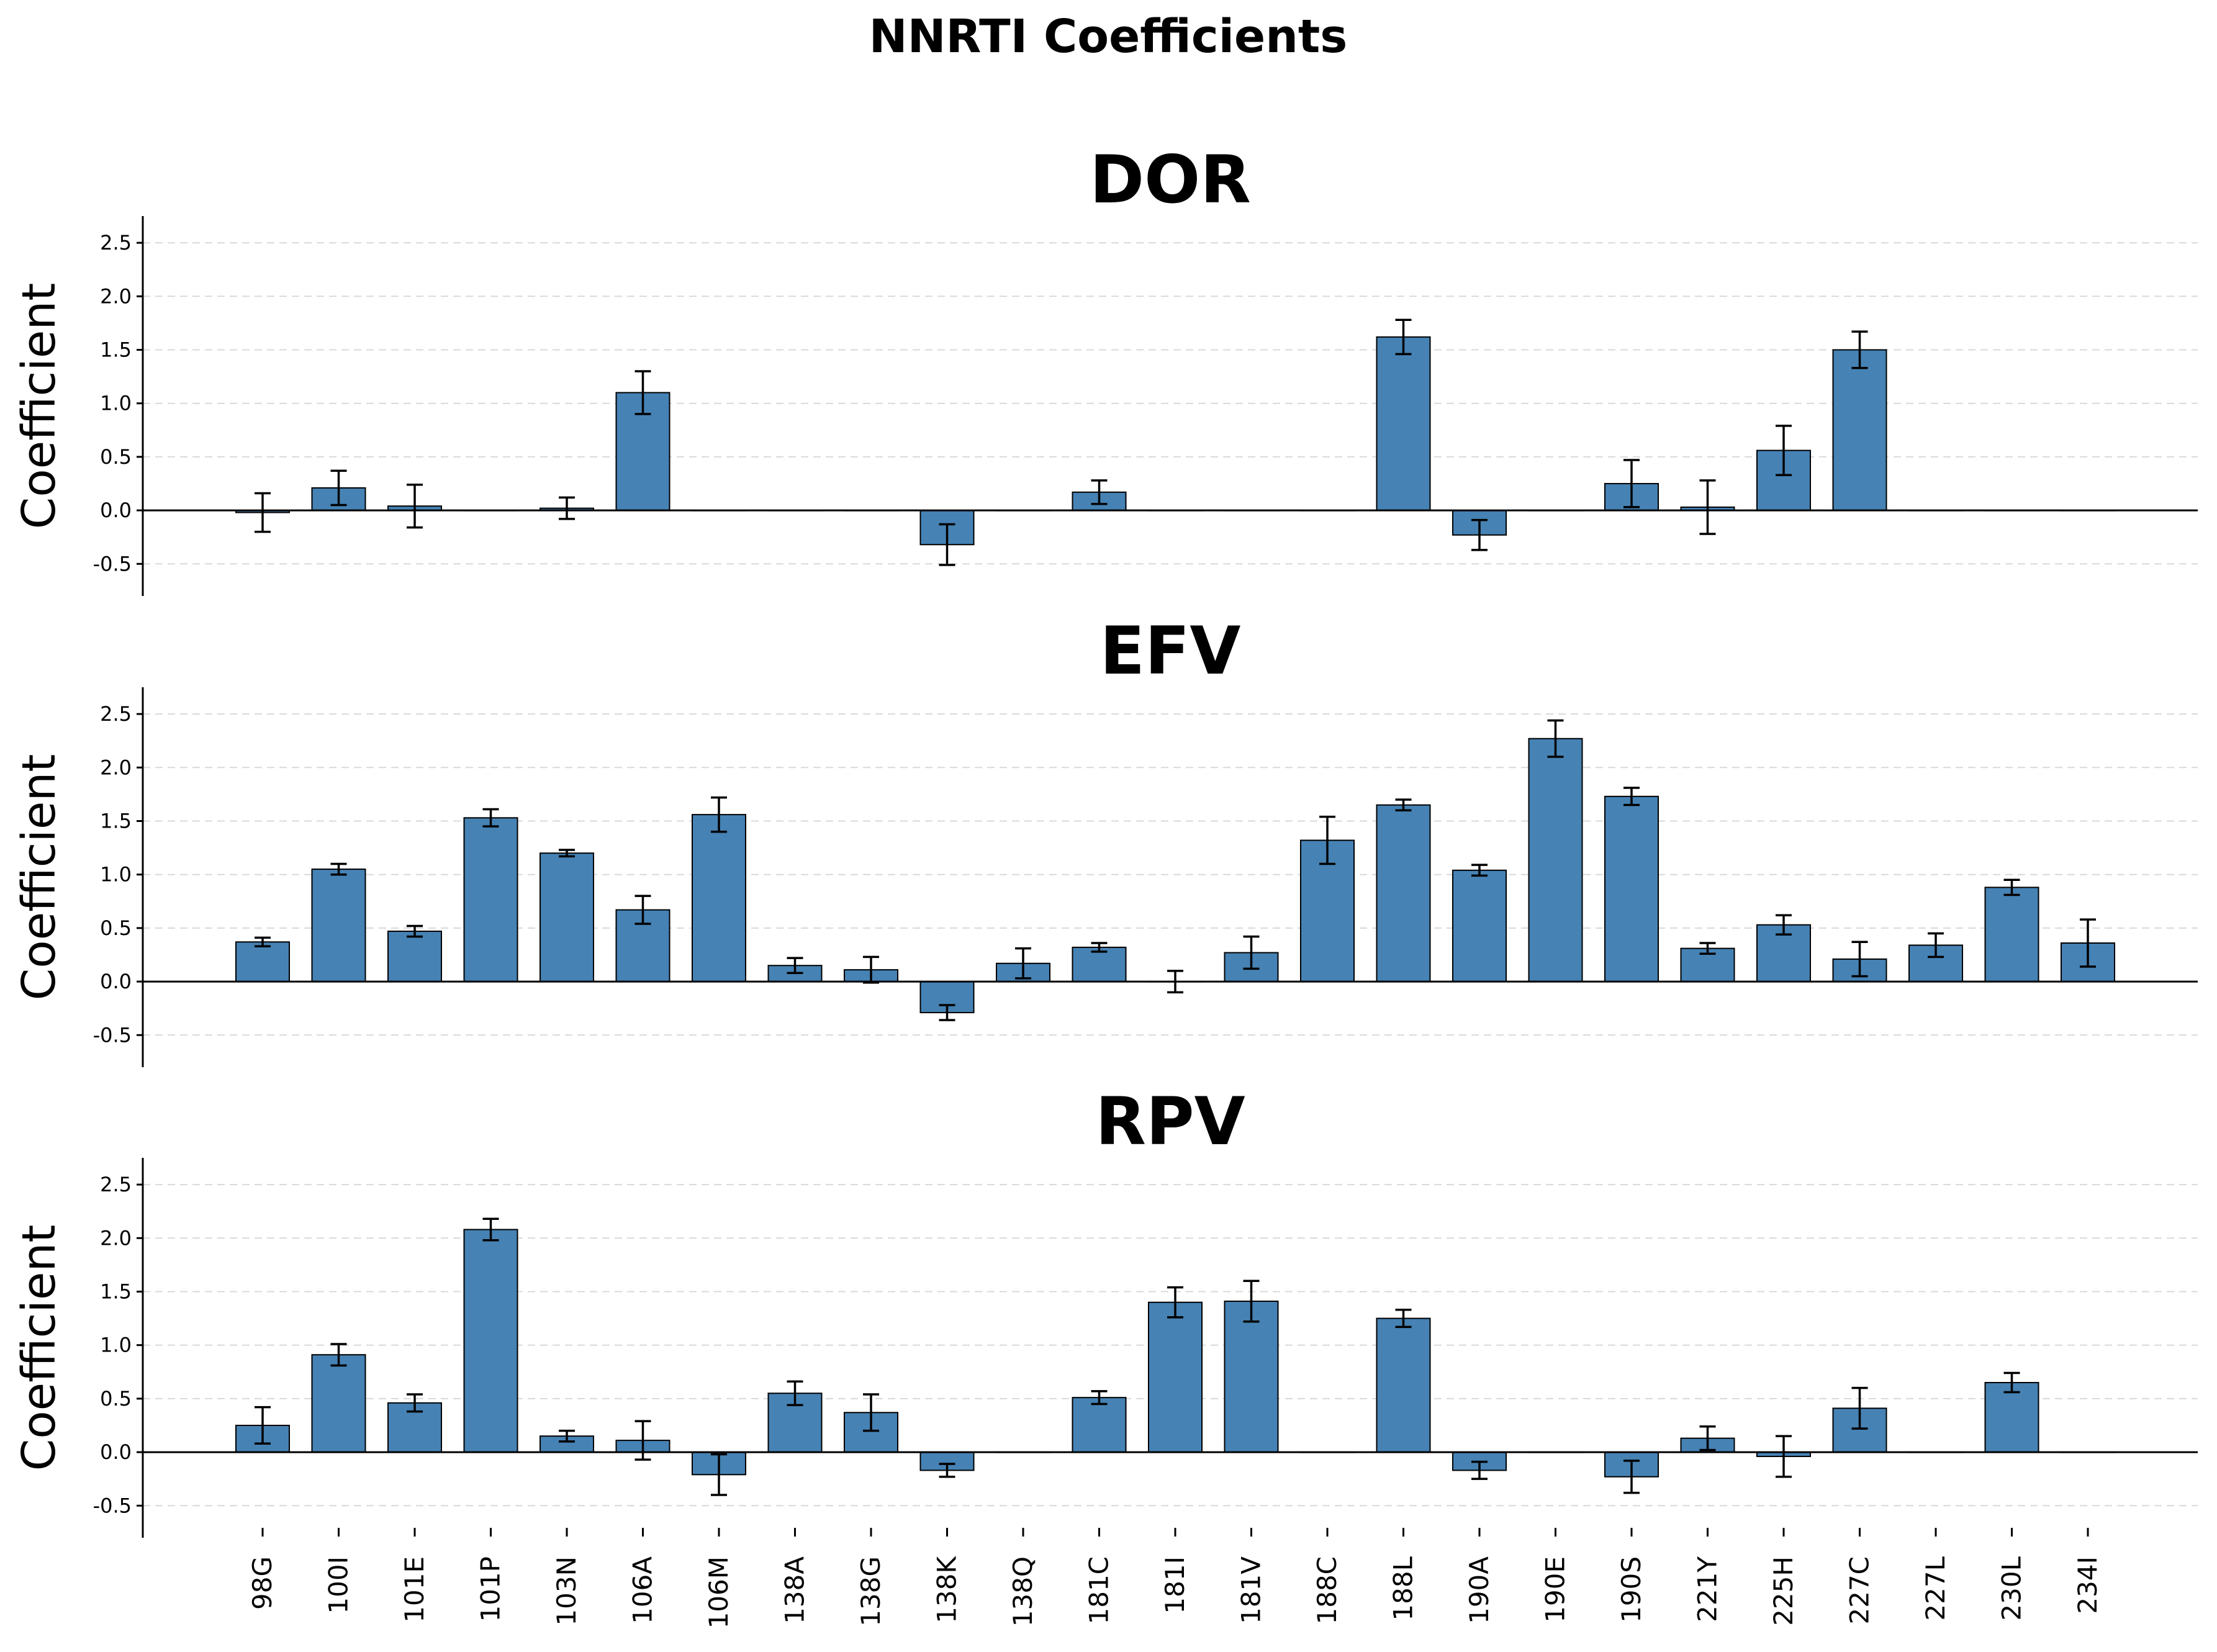 The width and height of the screenshot is (2217, 1652). What do you see at coordinates (567, 918) in the screenshot?
I see `bar-103N` at bounding box center [567, 918].